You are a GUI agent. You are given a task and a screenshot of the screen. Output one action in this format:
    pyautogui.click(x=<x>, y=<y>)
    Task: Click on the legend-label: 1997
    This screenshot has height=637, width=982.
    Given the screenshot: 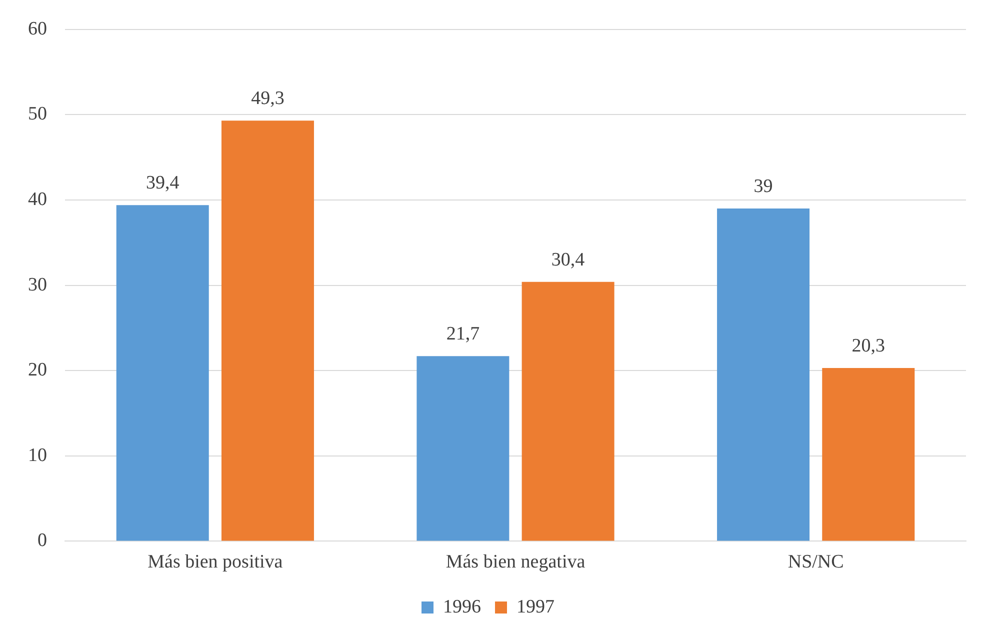 What is the action you would take?
    pyautogui.click(x=535, y=607)
    